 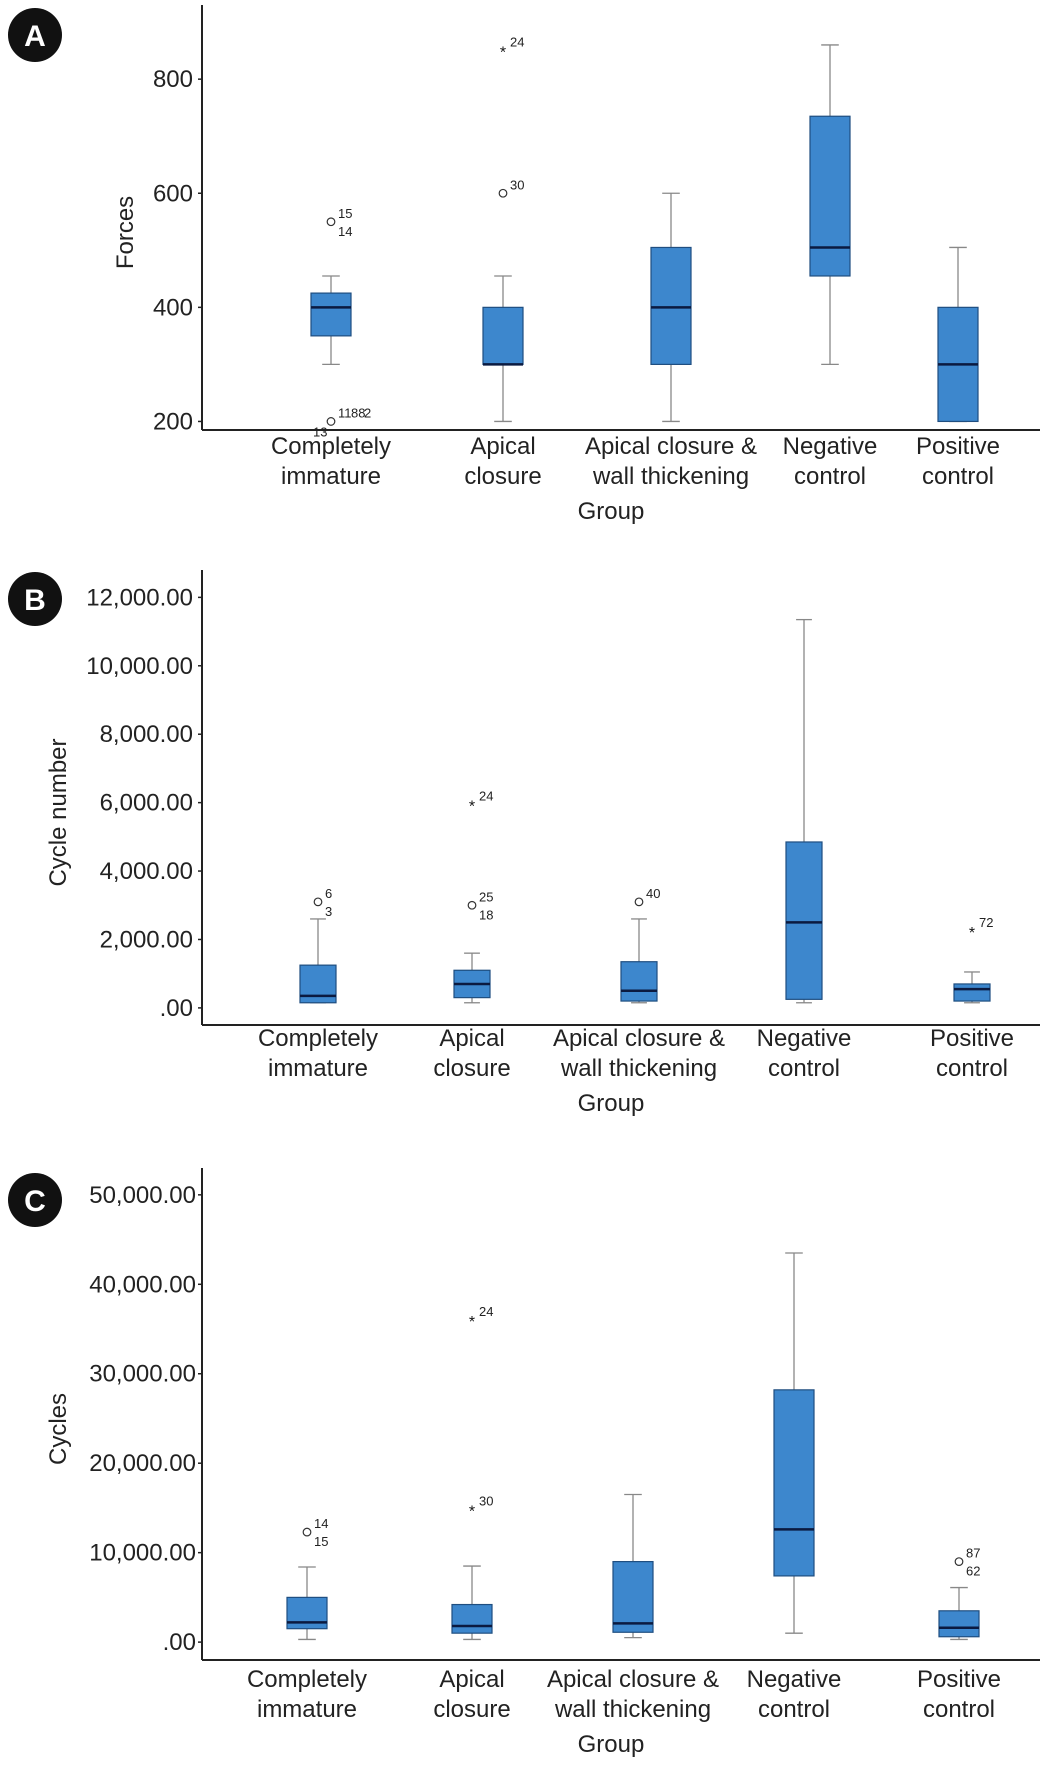 What do you see at coordinates (142, 1195) in the screenshot?
I see `y-tick-label: 50,000.00` at bounding box center [142, 1195].